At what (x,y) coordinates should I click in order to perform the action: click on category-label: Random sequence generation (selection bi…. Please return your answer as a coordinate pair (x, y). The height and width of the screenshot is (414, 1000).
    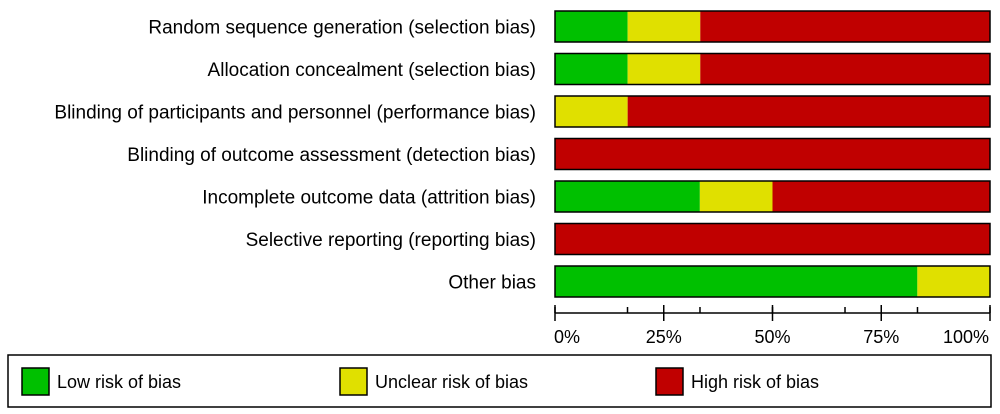
    Looking at the image, I should click on (342, 28).